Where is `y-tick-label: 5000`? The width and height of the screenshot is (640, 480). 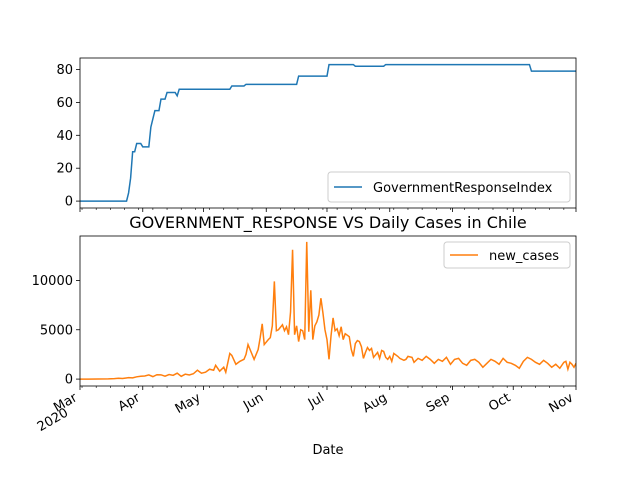
y-tick-label: 5000 is located at coordinates (56, 330).